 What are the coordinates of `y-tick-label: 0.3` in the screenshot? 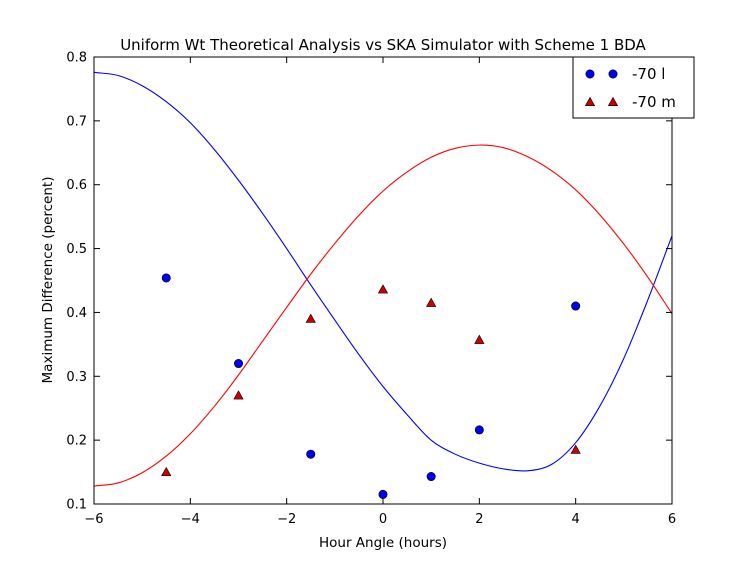 It's located at (76, 377).